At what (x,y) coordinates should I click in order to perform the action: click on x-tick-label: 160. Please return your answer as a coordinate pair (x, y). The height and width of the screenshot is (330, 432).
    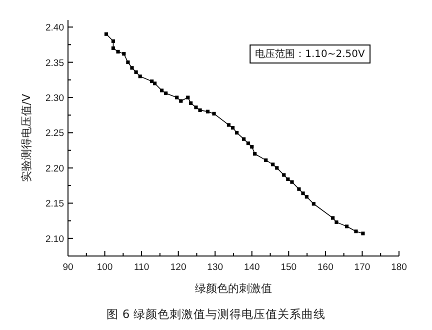
    Looking at the image, I should click on (326, 267).